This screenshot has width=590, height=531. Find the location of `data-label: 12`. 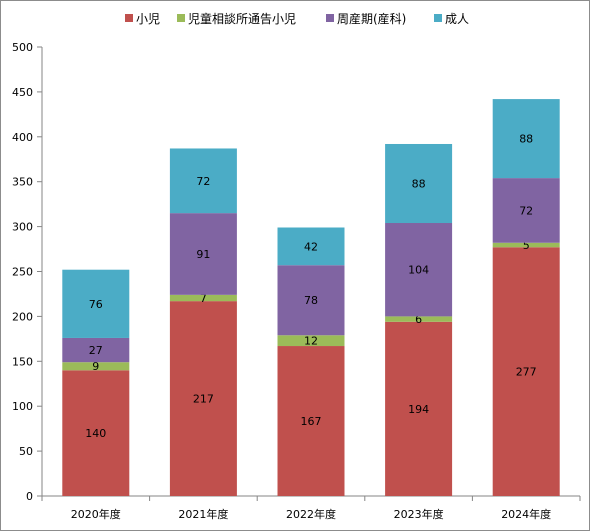

data-label: 12 is located at coordinates (311, 341).